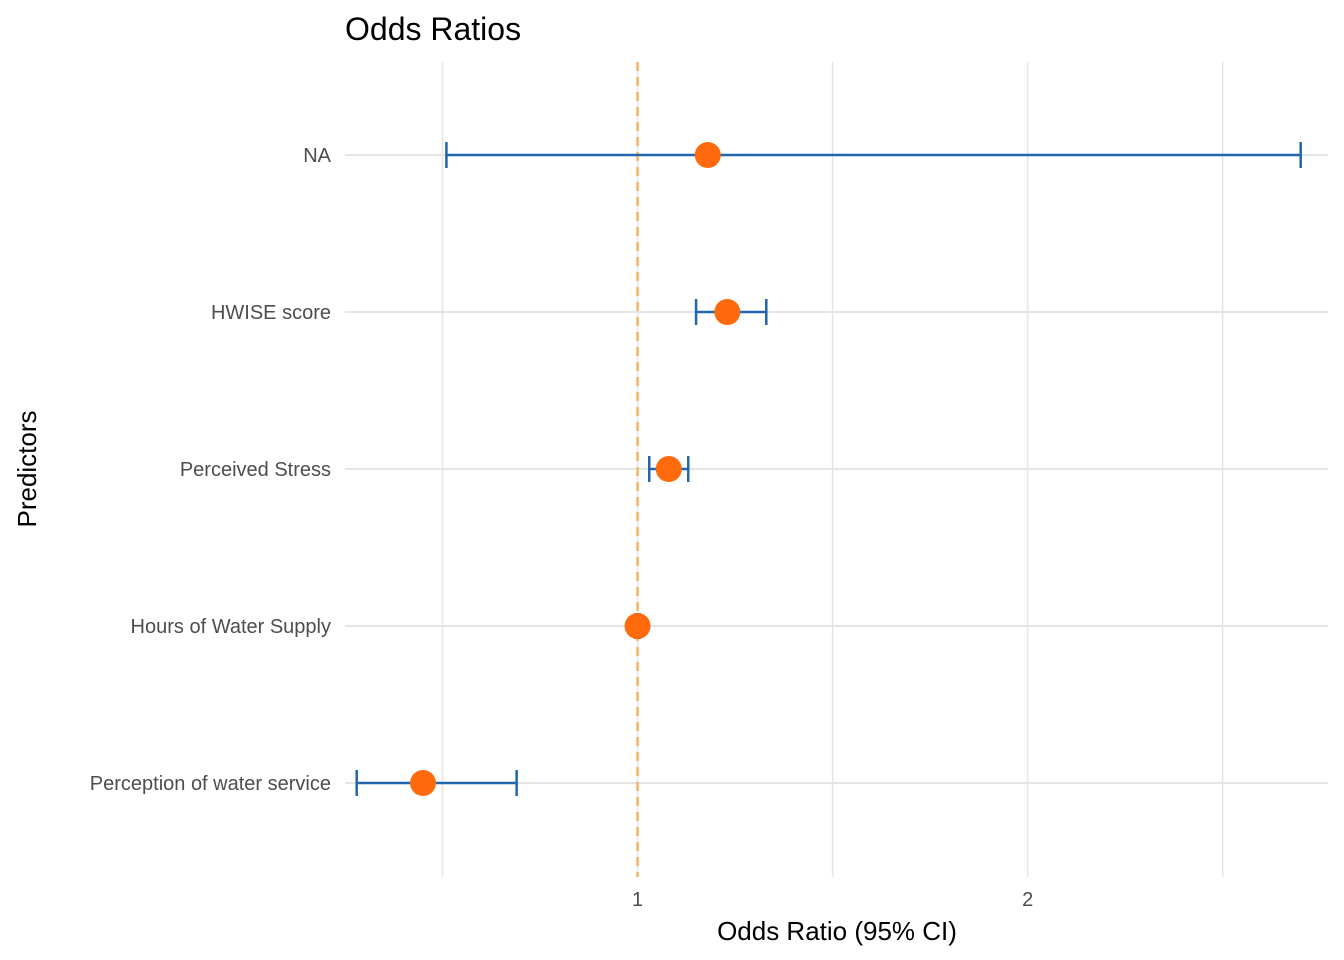 The image size is (1344, 960). I want to click on y-axis-title: Predictors, so click(27, 468).